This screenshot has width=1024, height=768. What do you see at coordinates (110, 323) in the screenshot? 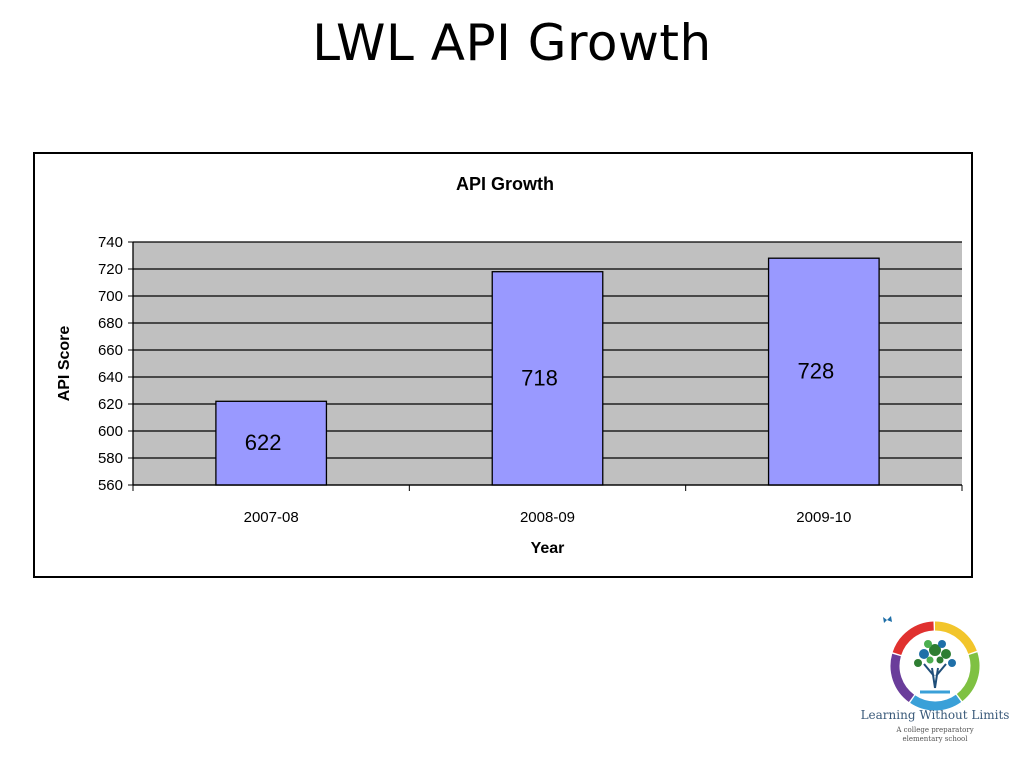
I see `y-tick-label: 680` at bounding box center [110, 323].